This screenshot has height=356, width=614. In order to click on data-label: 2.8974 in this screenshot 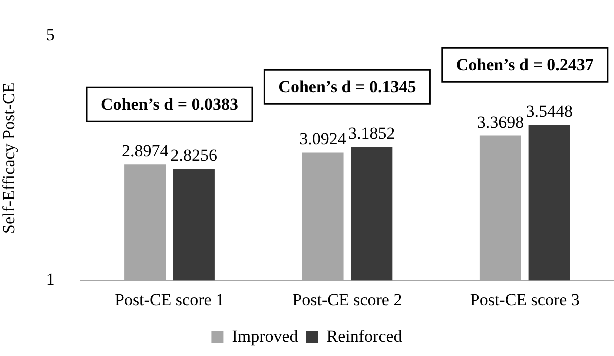, I will do `click(146, 151)`.